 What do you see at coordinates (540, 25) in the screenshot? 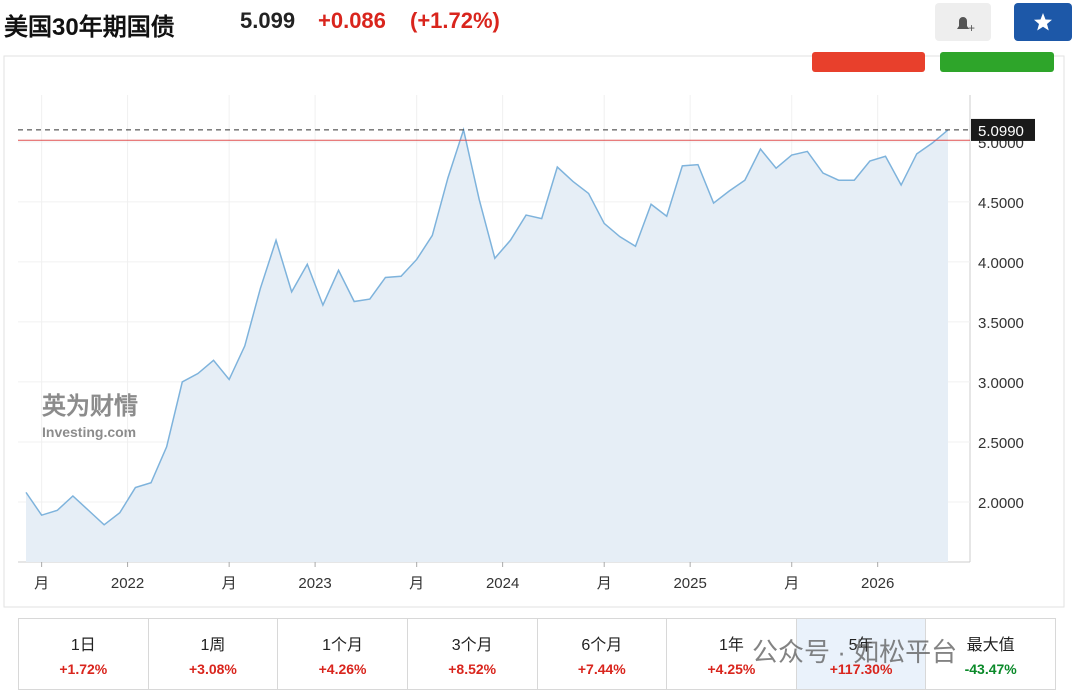
I see `header: 美国30年期国债 5.099 +0.086 (+1.72%) +` at bounding box center [540, 25].